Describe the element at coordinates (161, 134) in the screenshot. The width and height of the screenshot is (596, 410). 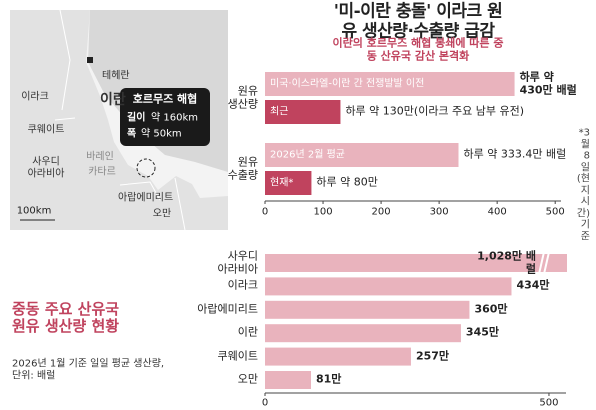
I see `callout-value: 약 50km` at that location.